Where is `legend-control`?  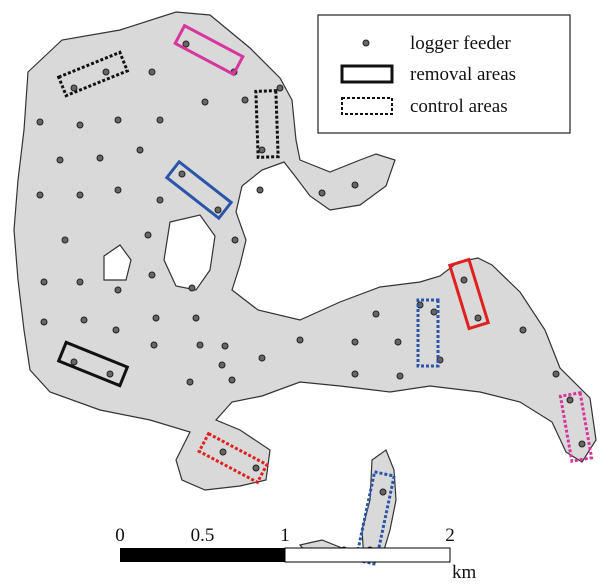
legend-control is located at coordinates (367, 106).